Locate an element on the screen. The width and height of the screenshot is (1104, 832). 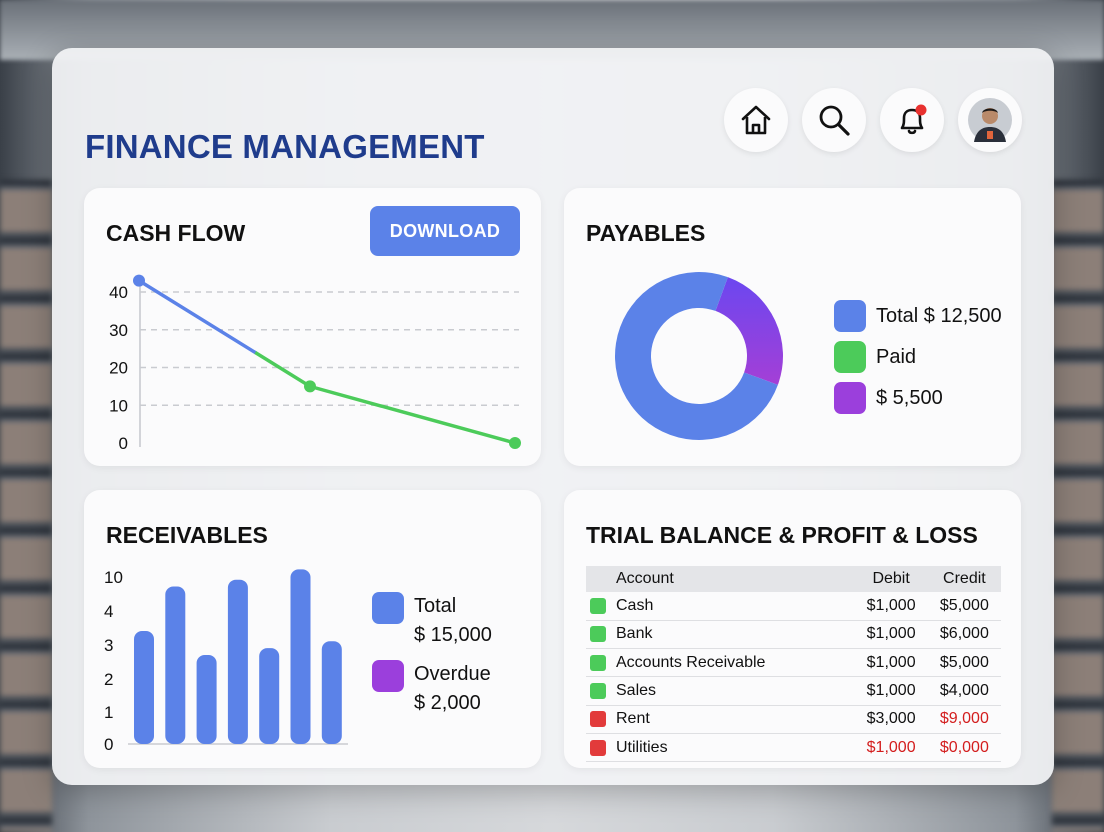
payables-donut-chart is located at coordinates (699, 356).